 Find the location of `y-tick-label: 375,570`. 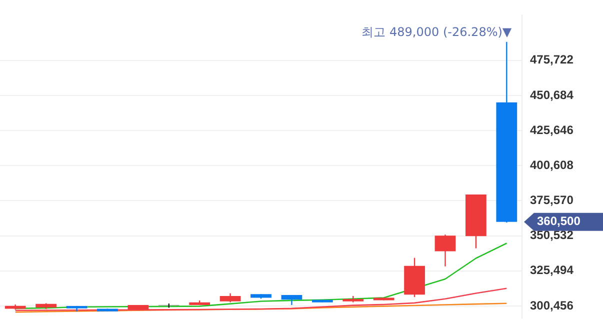

y-tick-label: 375,570 is located at coordinates (552, 200).